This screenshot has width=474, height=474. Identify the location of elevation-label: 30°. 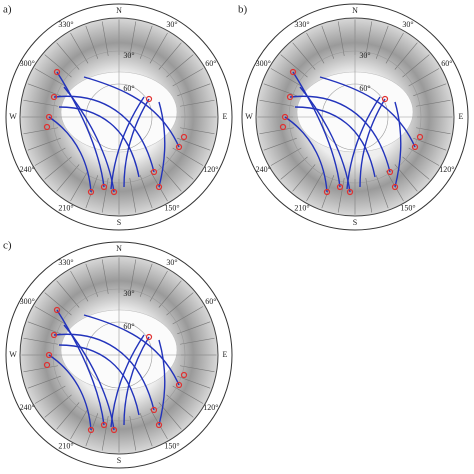
(128, 293).